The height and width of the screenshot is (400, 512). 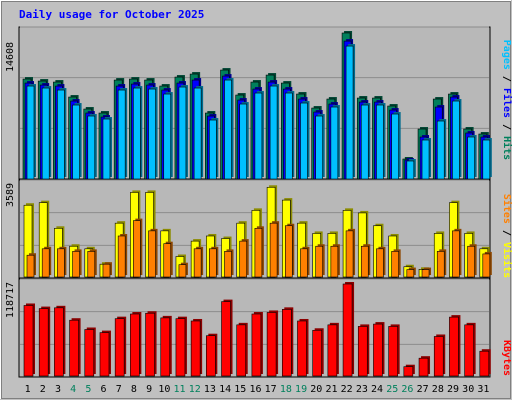 What do you see at coordinates (377, 389) in the screenshot?
I see `day-label-24: 24` at bounding box center [377, 389].